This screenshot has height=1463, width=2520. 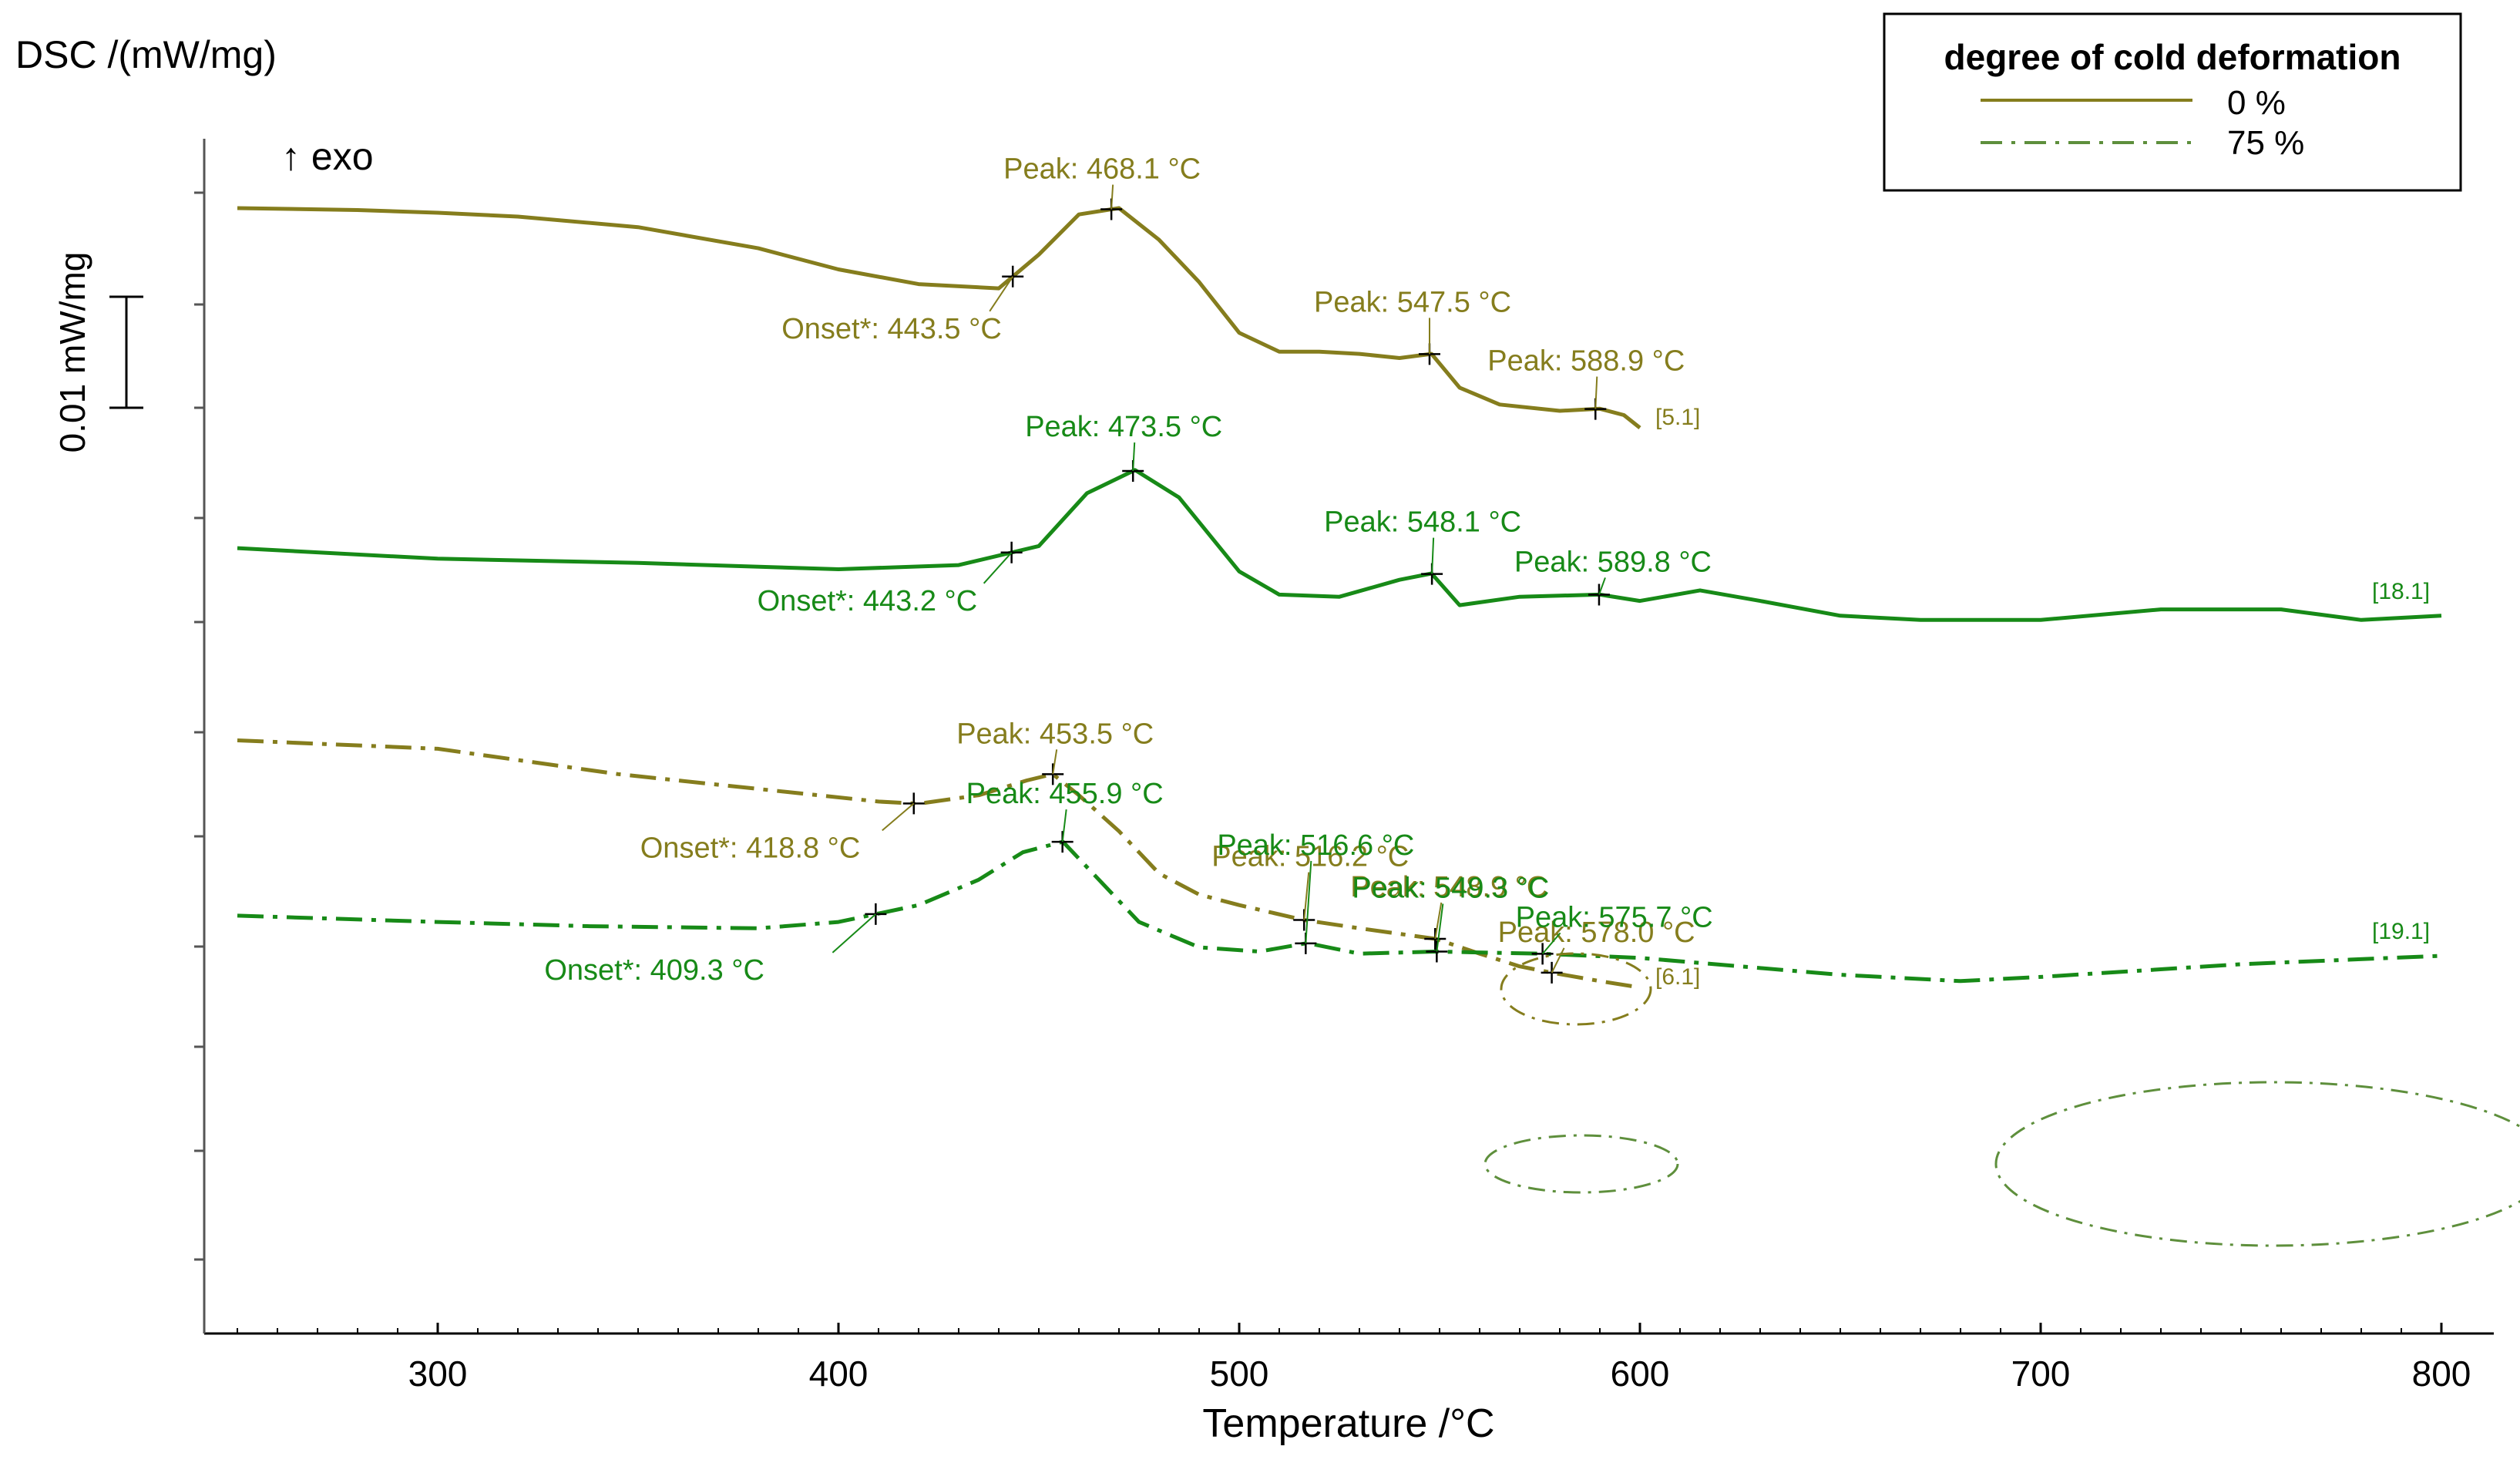 What do you see at coordinates (1315, 845) in the screenshot?
I see `annotation-label: Peak: 516.6 °C` at bounding box center [1315, 845].